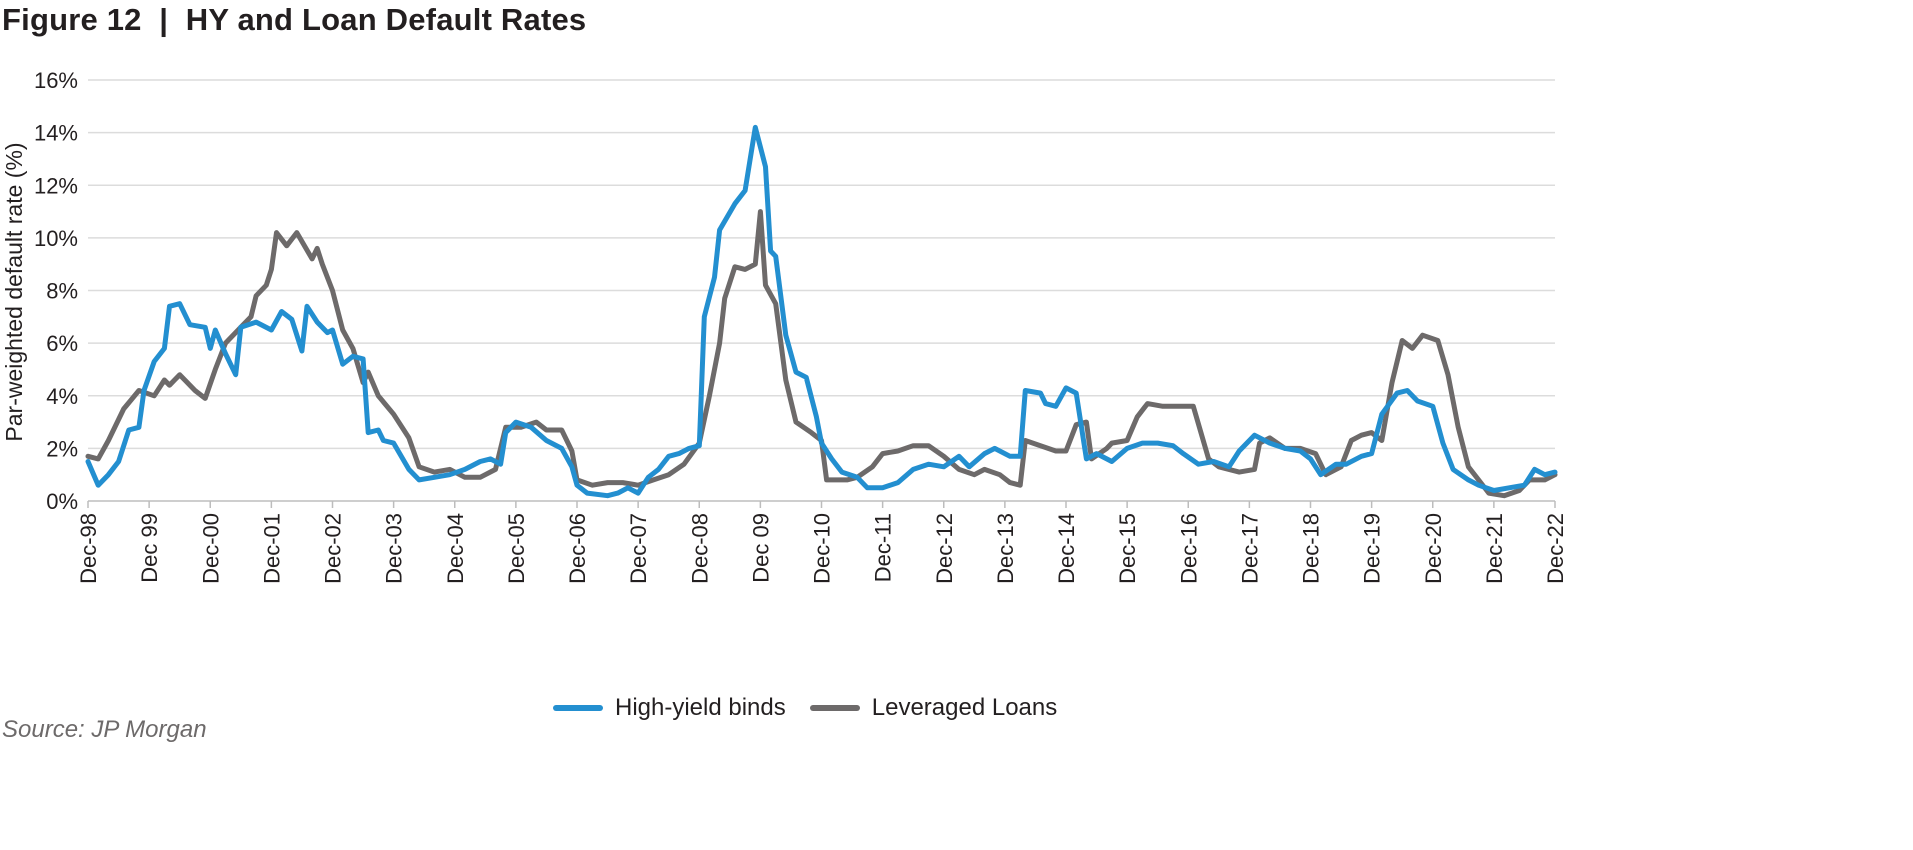  I want to click on y-tick-label: 10%, so click(56, 238).